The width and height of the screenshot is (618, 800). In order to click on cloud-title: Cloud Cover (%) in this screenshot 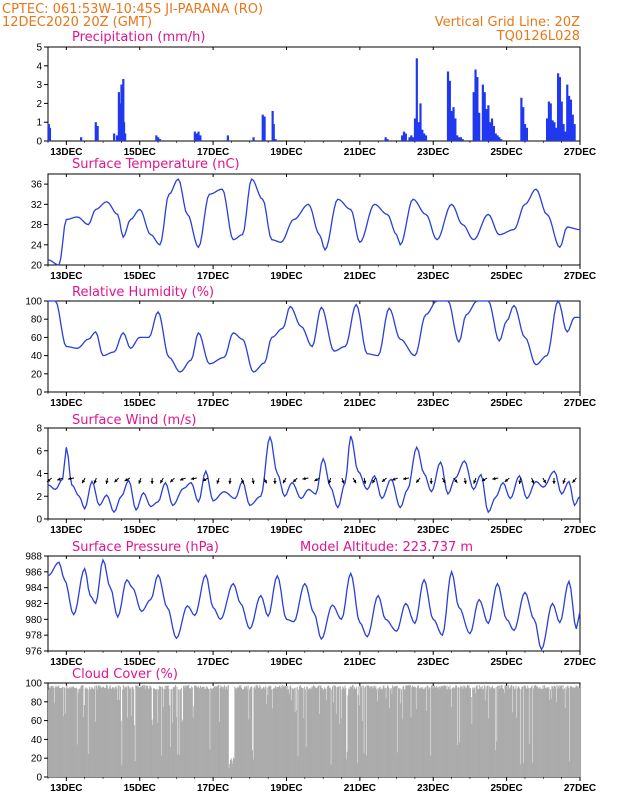, I will do `click(125, 674)`.